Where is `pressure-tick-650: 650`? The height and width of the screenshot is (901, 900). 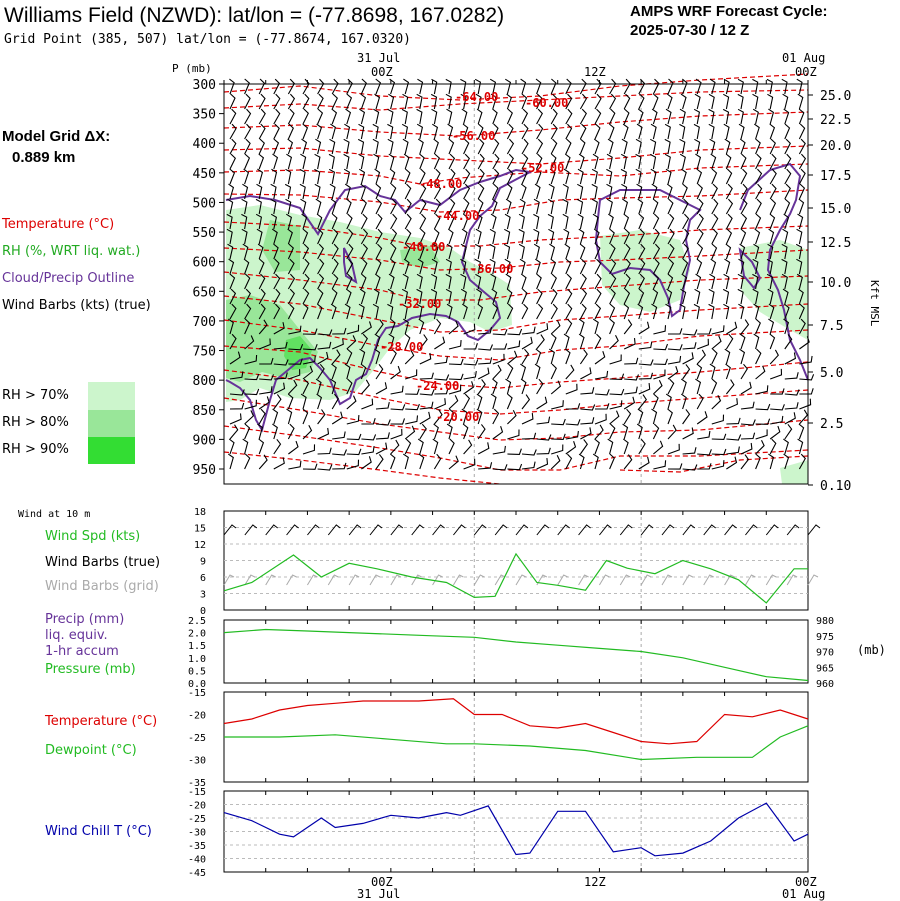 pressure-tick-650: 650 is located at coordinates (204, 292).